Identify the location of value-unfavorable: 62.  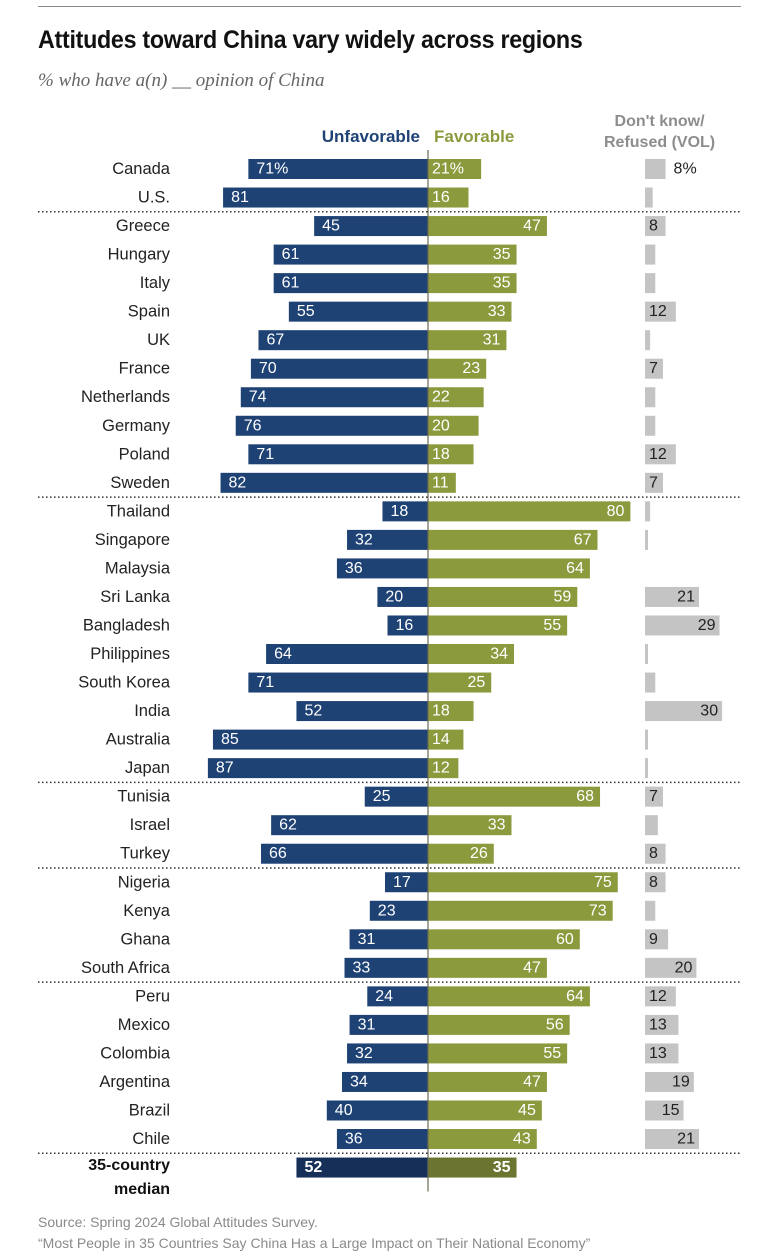
(288, 825).